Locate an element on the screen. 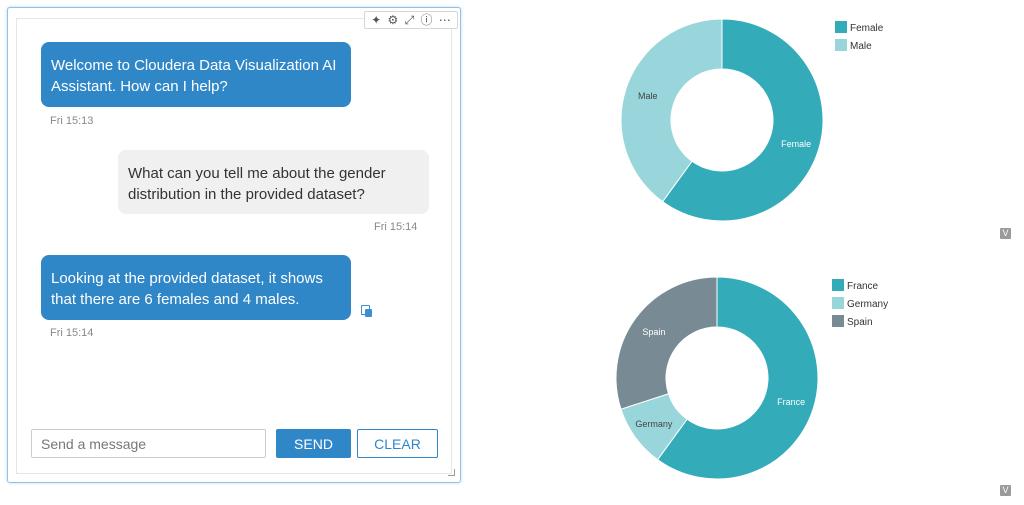 The width and height of the screenshot is (1024, 505). legend-label: Spain is located at coordinates (860, 322).